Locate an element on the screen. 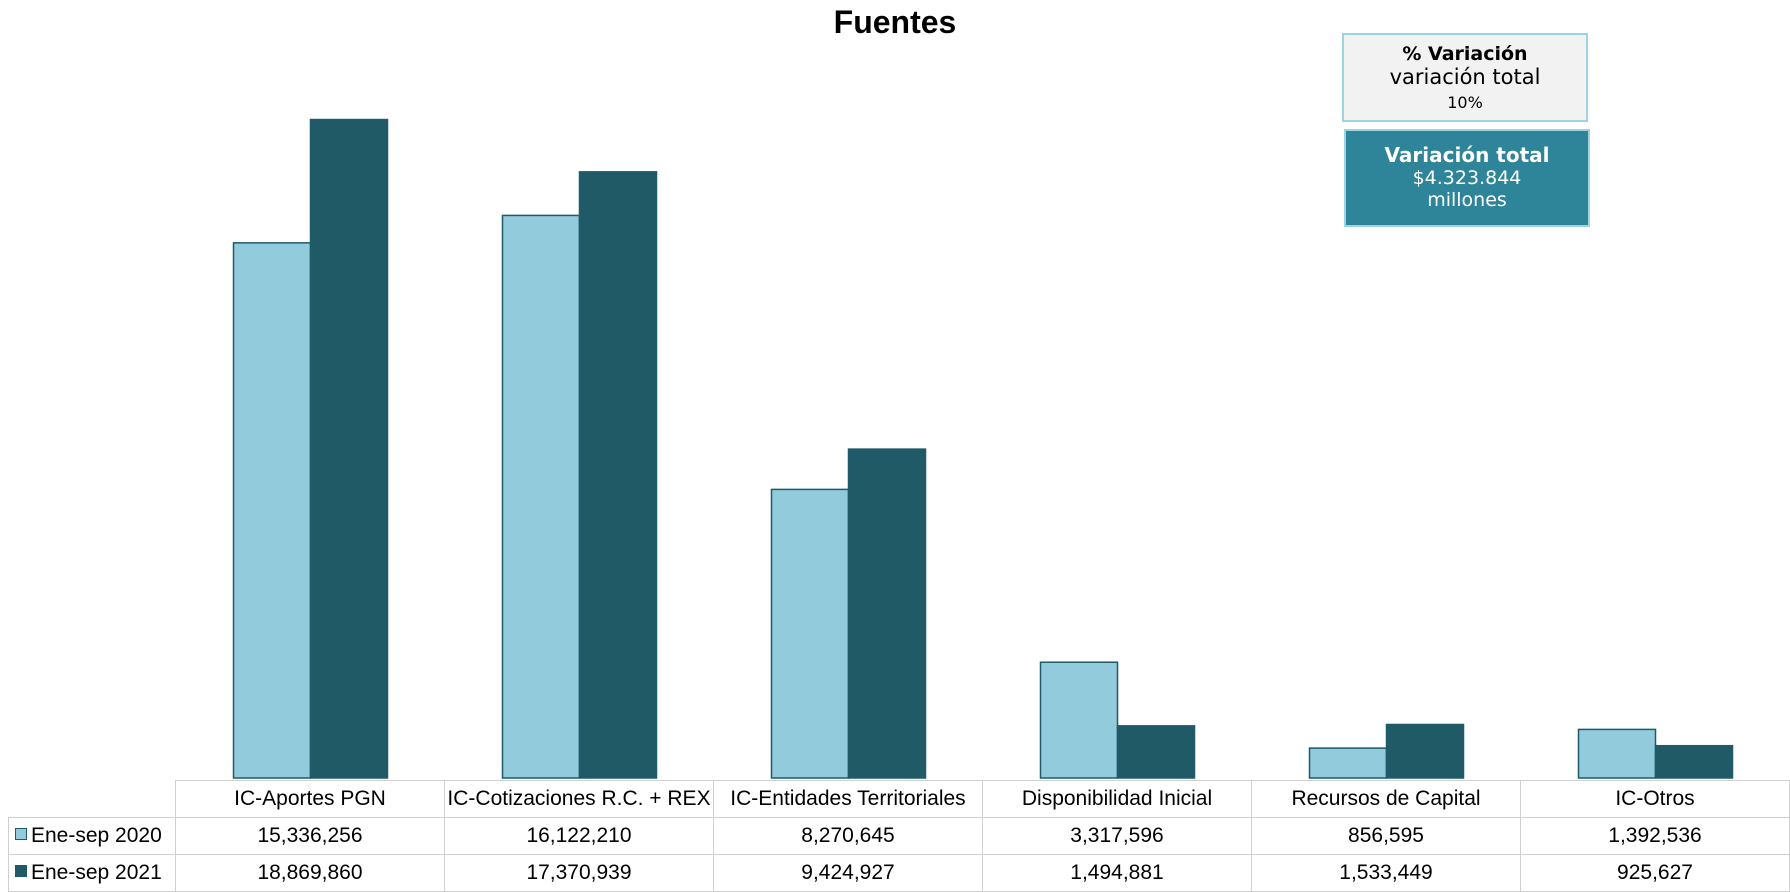  data-label: 3,317,596 is located at coordinates (1117, 836).